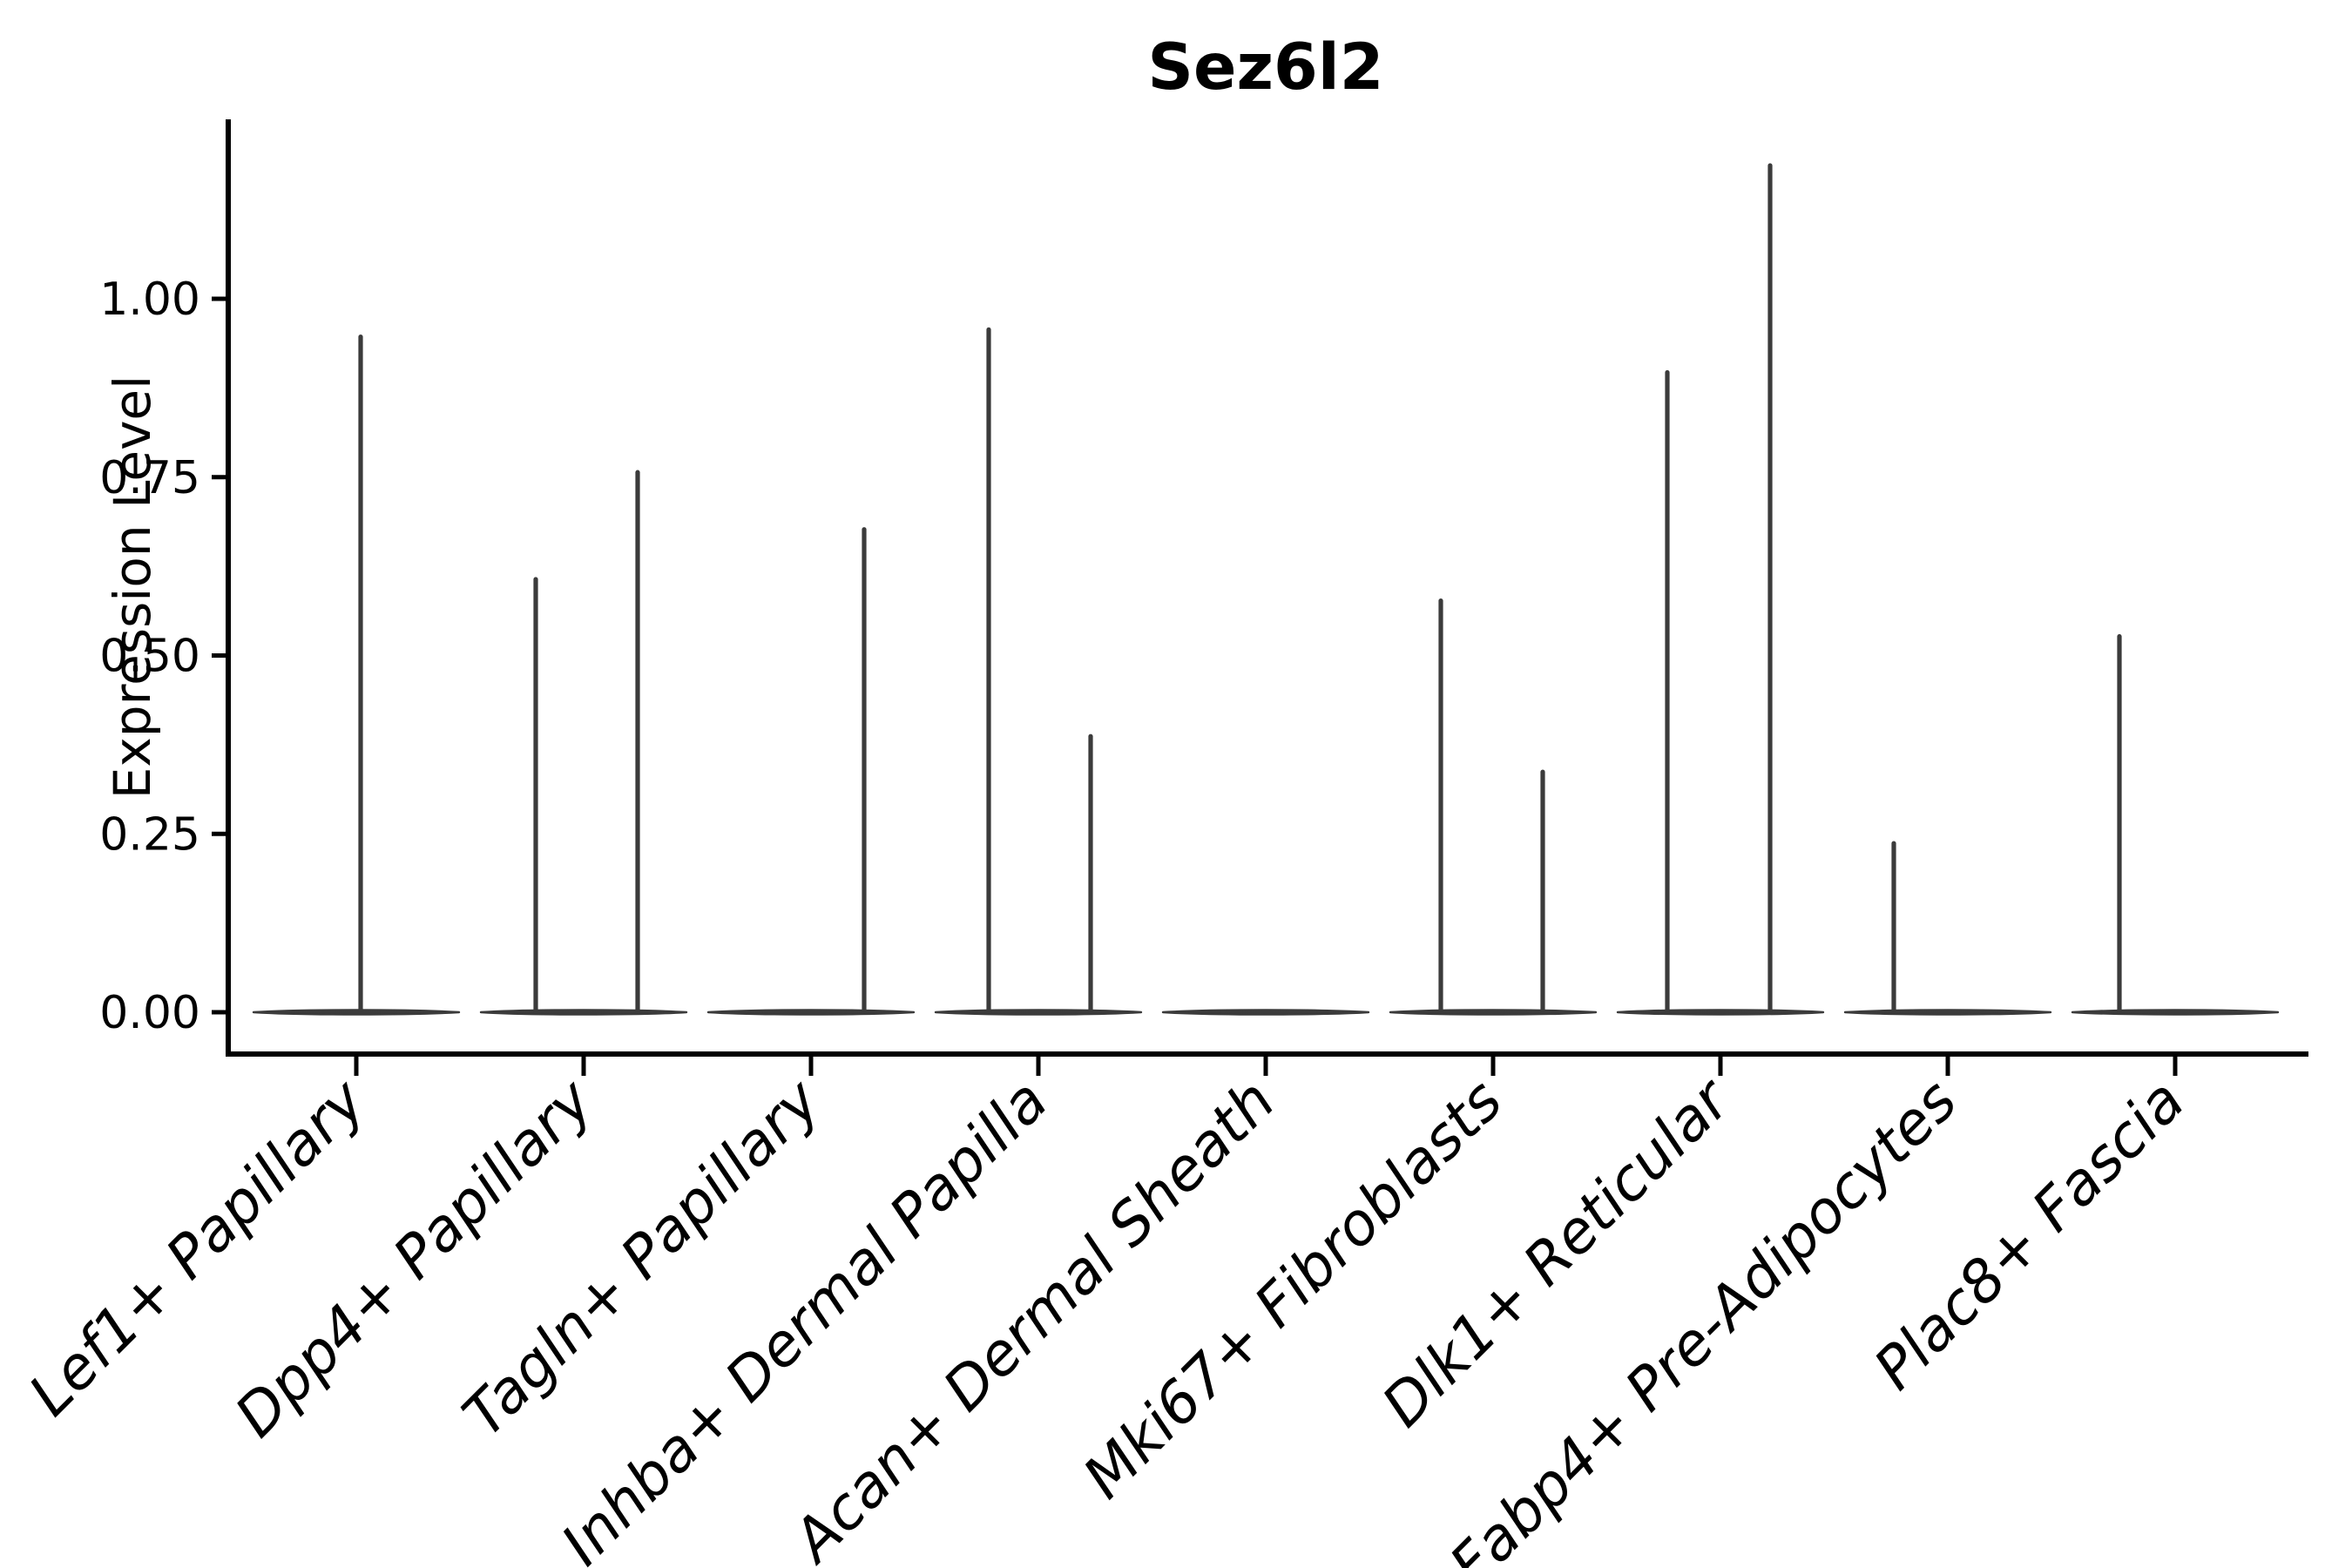 This screenshot has width=2352, height=1568. What do you see at coordinates (150, 657) in the screenshot?
I see `y-tick-label: 0.50` at bounding box center [150, 657].